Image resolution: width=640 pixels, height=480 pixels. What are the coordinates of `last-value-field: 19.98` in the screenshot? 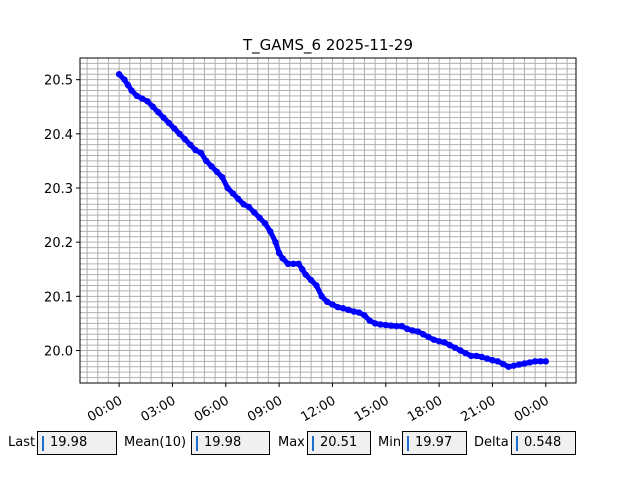 It's located at (77, 443).